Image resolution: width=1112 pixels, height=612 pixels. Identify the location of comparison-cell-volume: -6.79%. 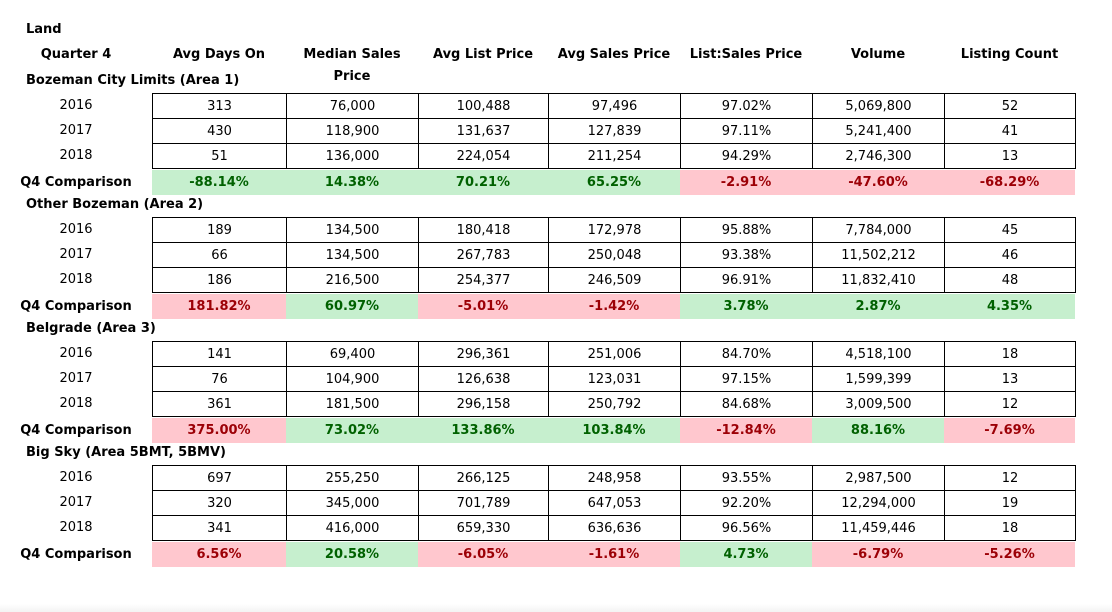
(878, 554).